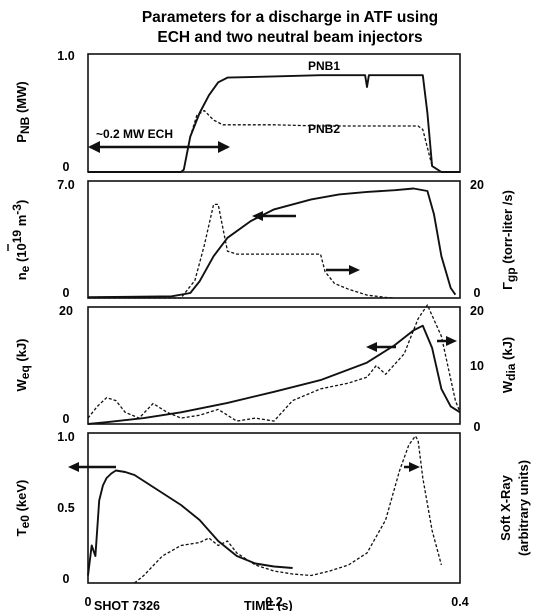 The height and width of the screenshot is (611, 551). Describe the element at coordinates (477, 427) in the screenshot. I see `energy-right-tick-0: 0` at that location.